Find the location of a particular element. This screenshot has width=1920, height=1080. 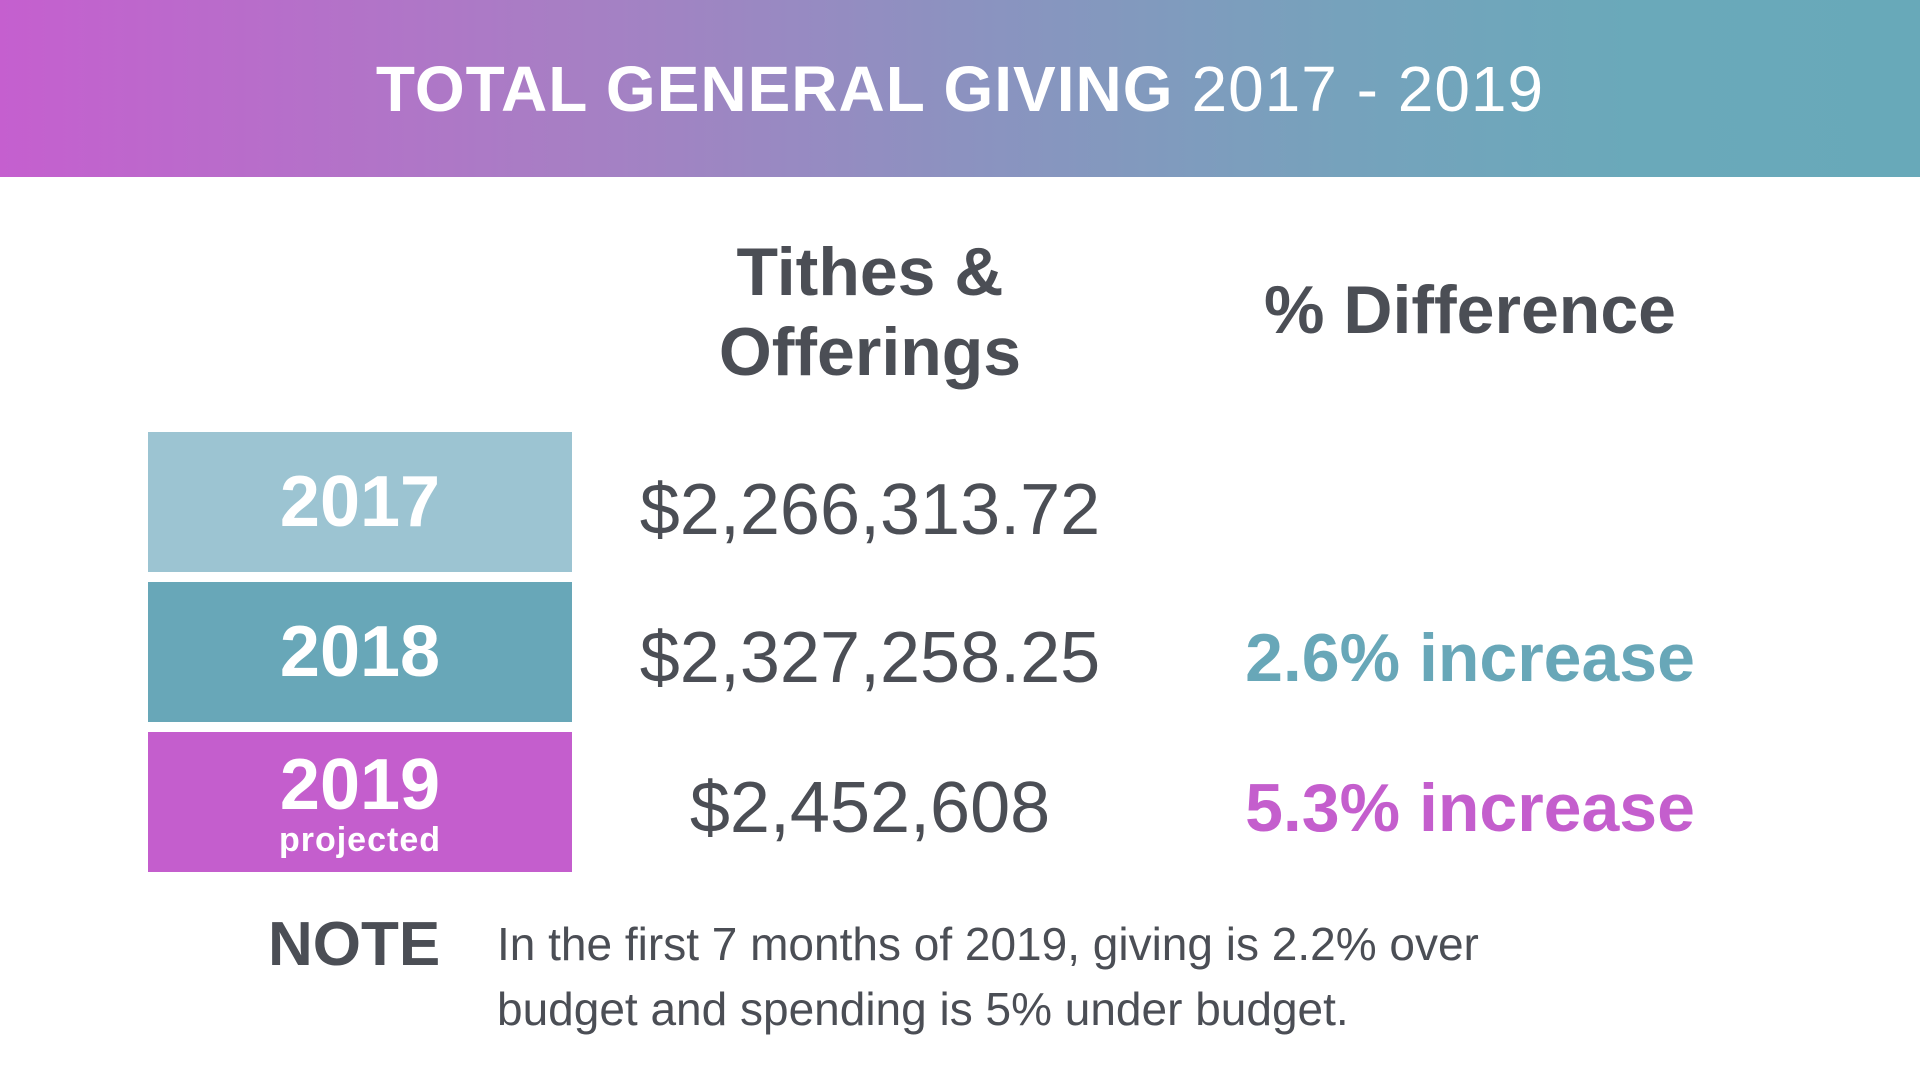

tithes-offerings-header: Tithes & Offerings is located at coordinates (870, 312).